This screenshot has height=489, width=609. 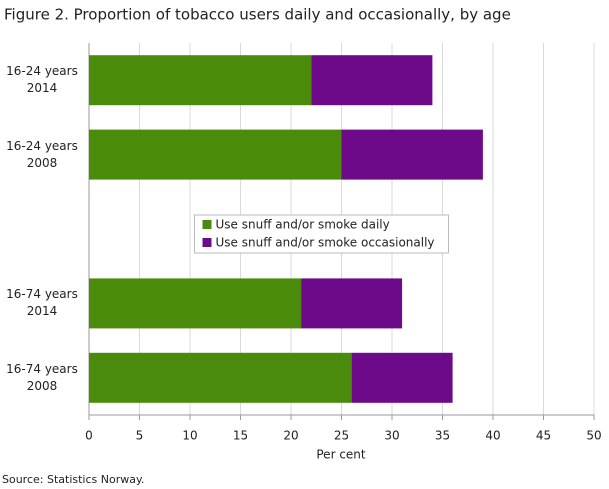 What do you see at coordinates (341, 436) in the screenshot?
I see `x-tick-label: 25` at bounding box center [341, 436].